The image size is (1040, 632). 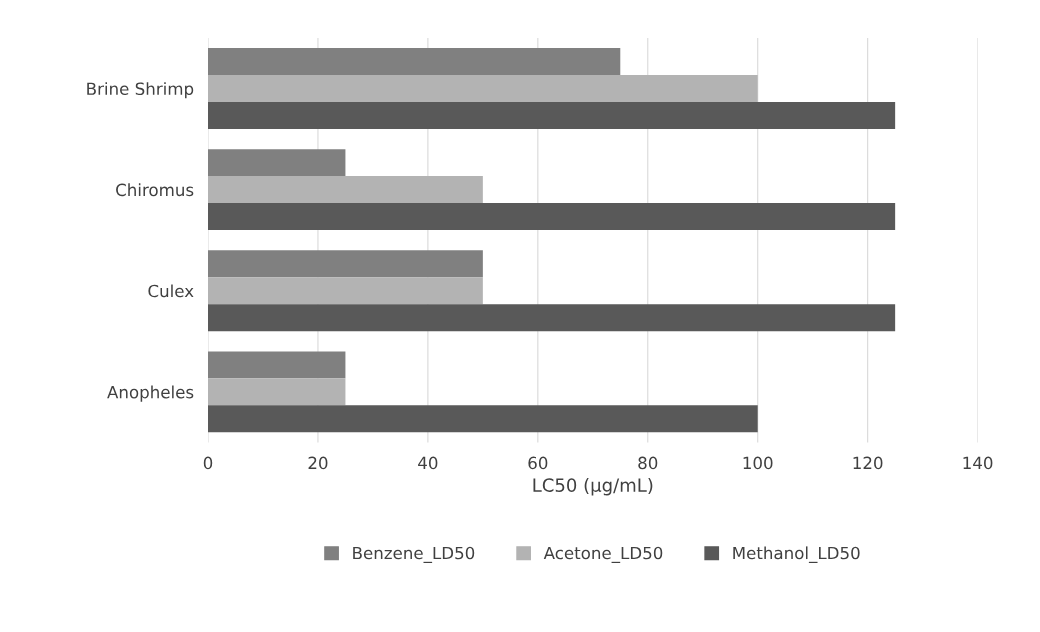 I want to click on x-tick-label: 120, so click(x=868, y=463).